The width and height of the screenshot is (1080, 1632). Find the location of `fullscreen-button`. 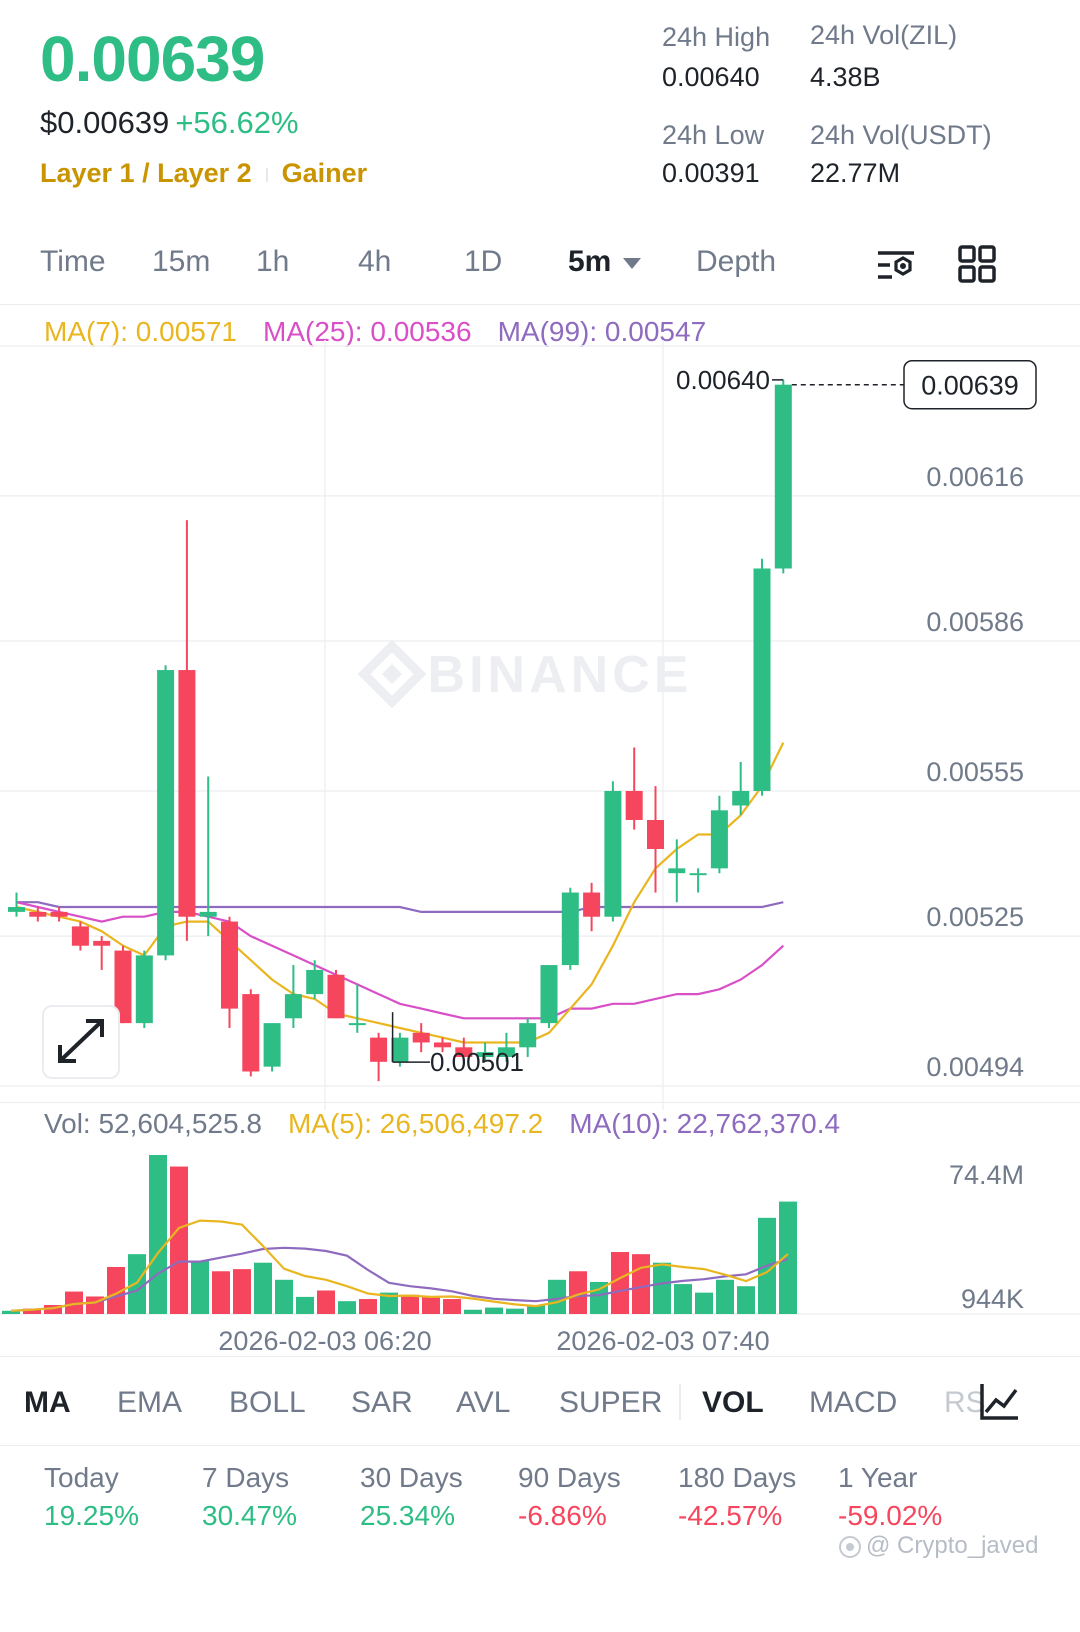

fullscreen-button is located at coordinates (81, 1042).